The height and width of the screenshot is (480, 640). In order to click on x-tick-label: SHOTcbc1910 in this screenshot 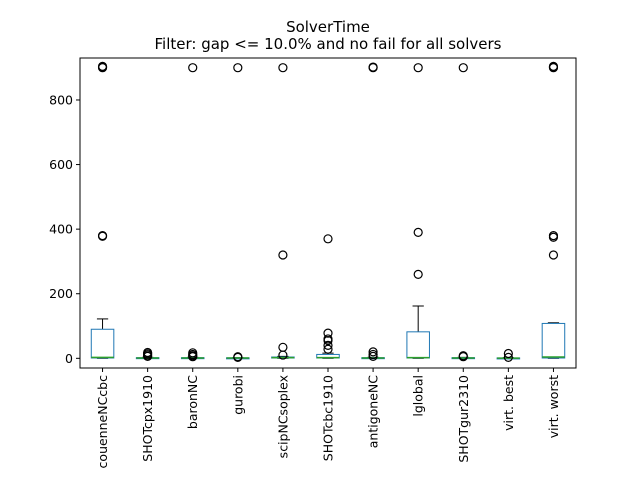, I will do `click(328, 418)`.